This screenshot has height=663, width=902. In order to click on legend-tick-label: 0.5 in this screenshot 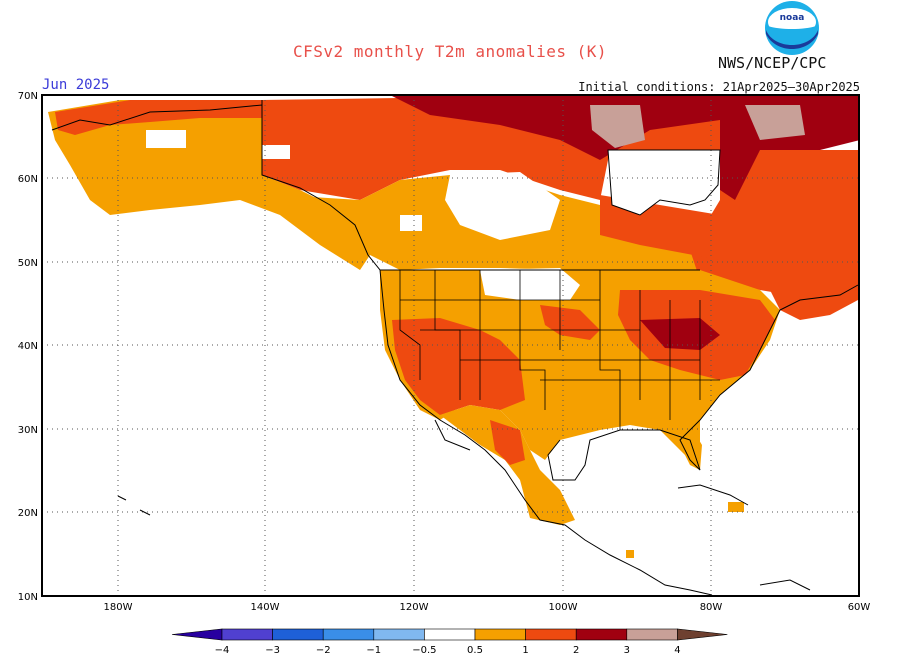, I will do `click(475, 650)`.